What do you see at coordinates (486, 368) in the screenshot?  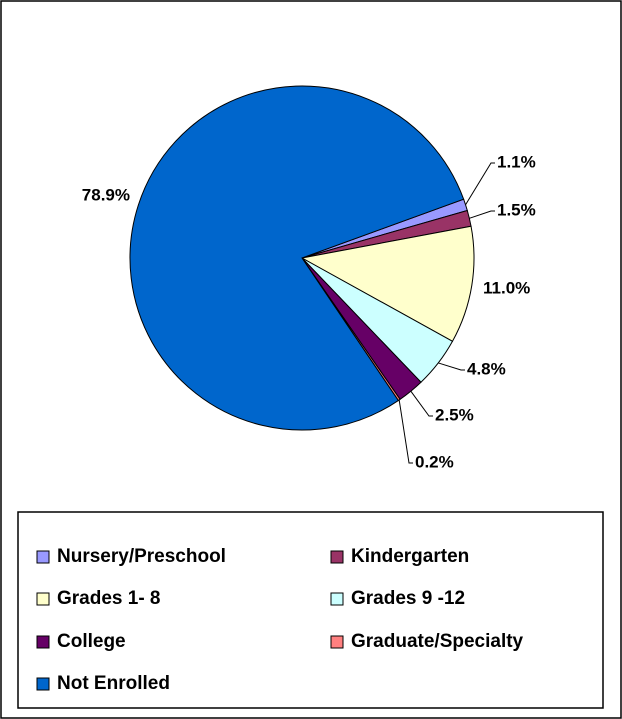 I see `data-label: 4.8%` at bounding box center [486, 368].